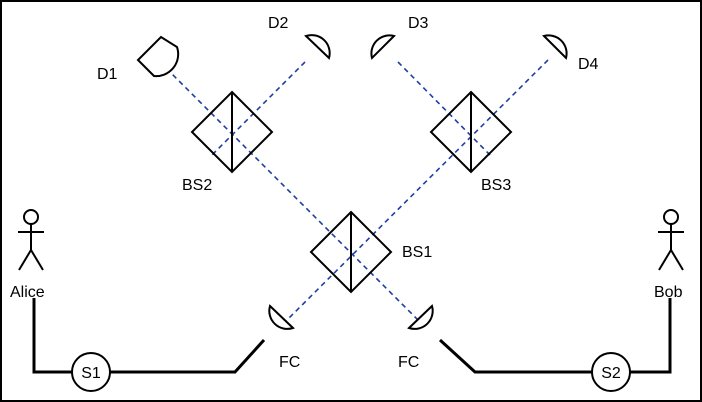 Image resolution: width=702 pixels, height=402 pixels. Describe the element at coordinates (418, 23) in the screenshot. I see `label-d3: D3` at that location.